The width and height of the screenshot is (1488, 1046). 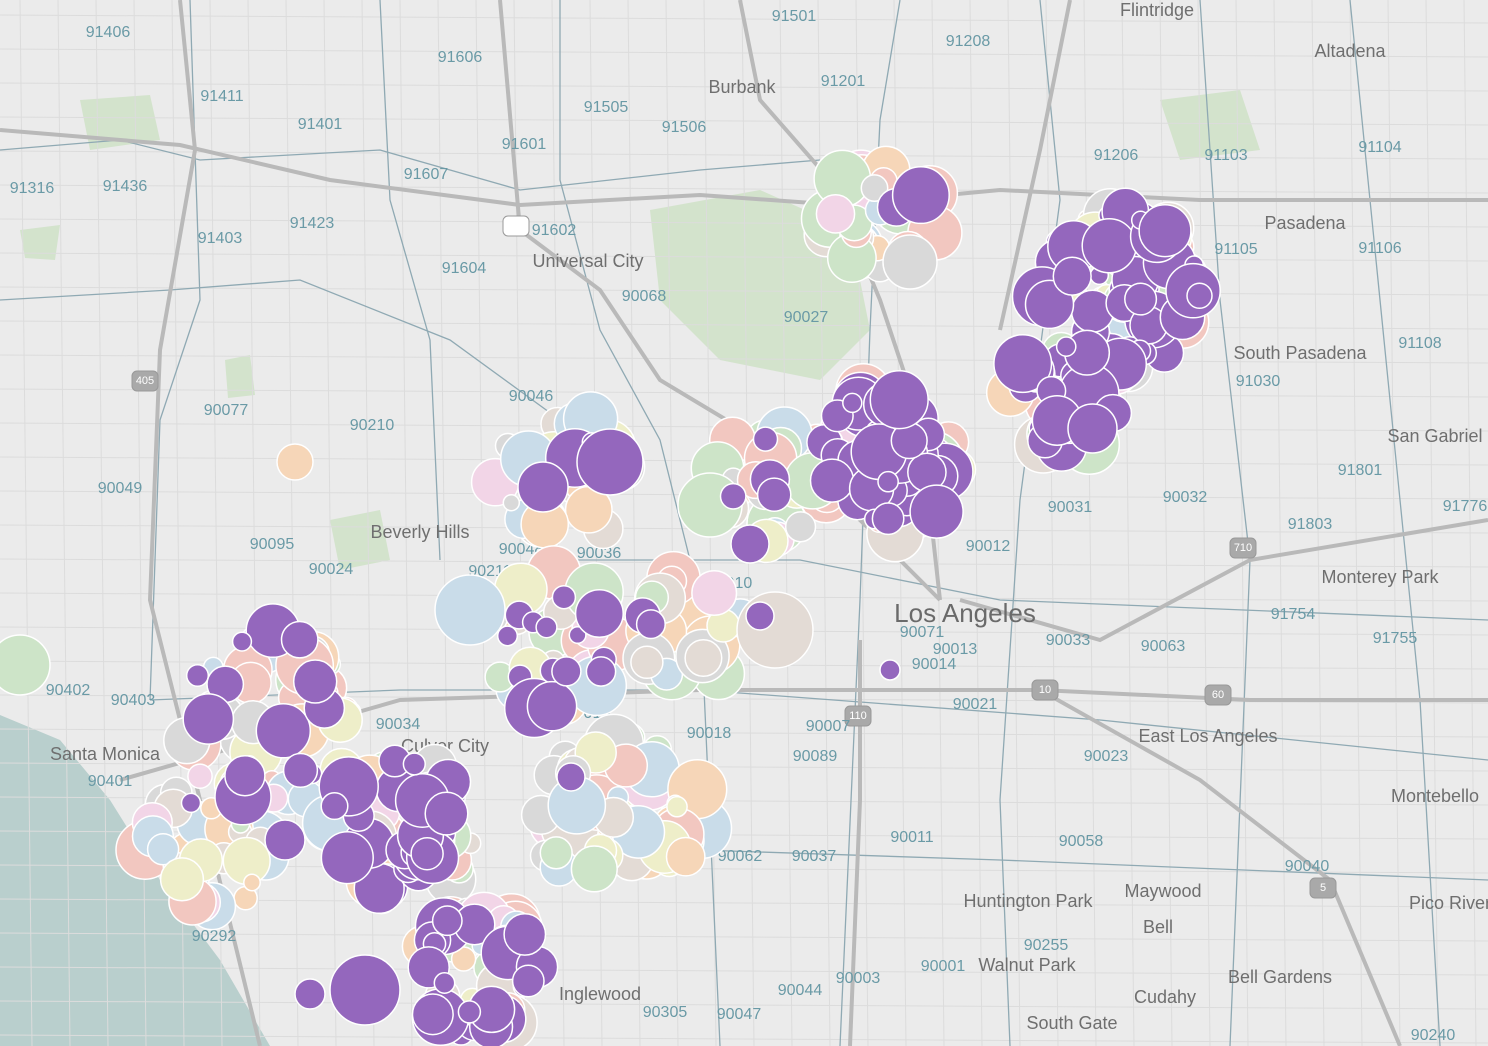 What do you see at coordinates (108, 32) in the screenshot?
I see `zip-label: 91406` at bounding box center [108, 32].